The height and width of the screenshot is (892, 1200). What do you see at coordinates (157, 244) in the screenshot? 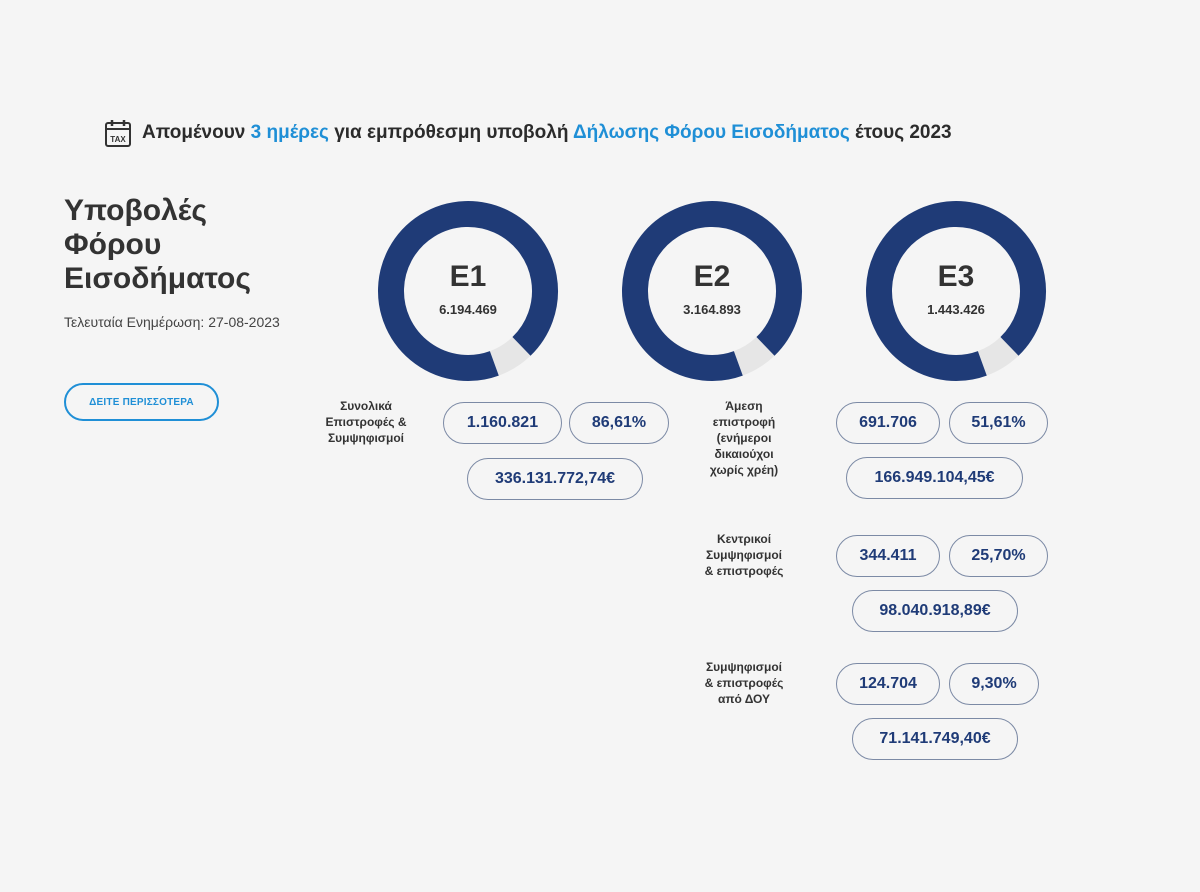
I see `page-title: Υποβολές Φόρου Εισοδήματος` at bounding box center [157, 244].